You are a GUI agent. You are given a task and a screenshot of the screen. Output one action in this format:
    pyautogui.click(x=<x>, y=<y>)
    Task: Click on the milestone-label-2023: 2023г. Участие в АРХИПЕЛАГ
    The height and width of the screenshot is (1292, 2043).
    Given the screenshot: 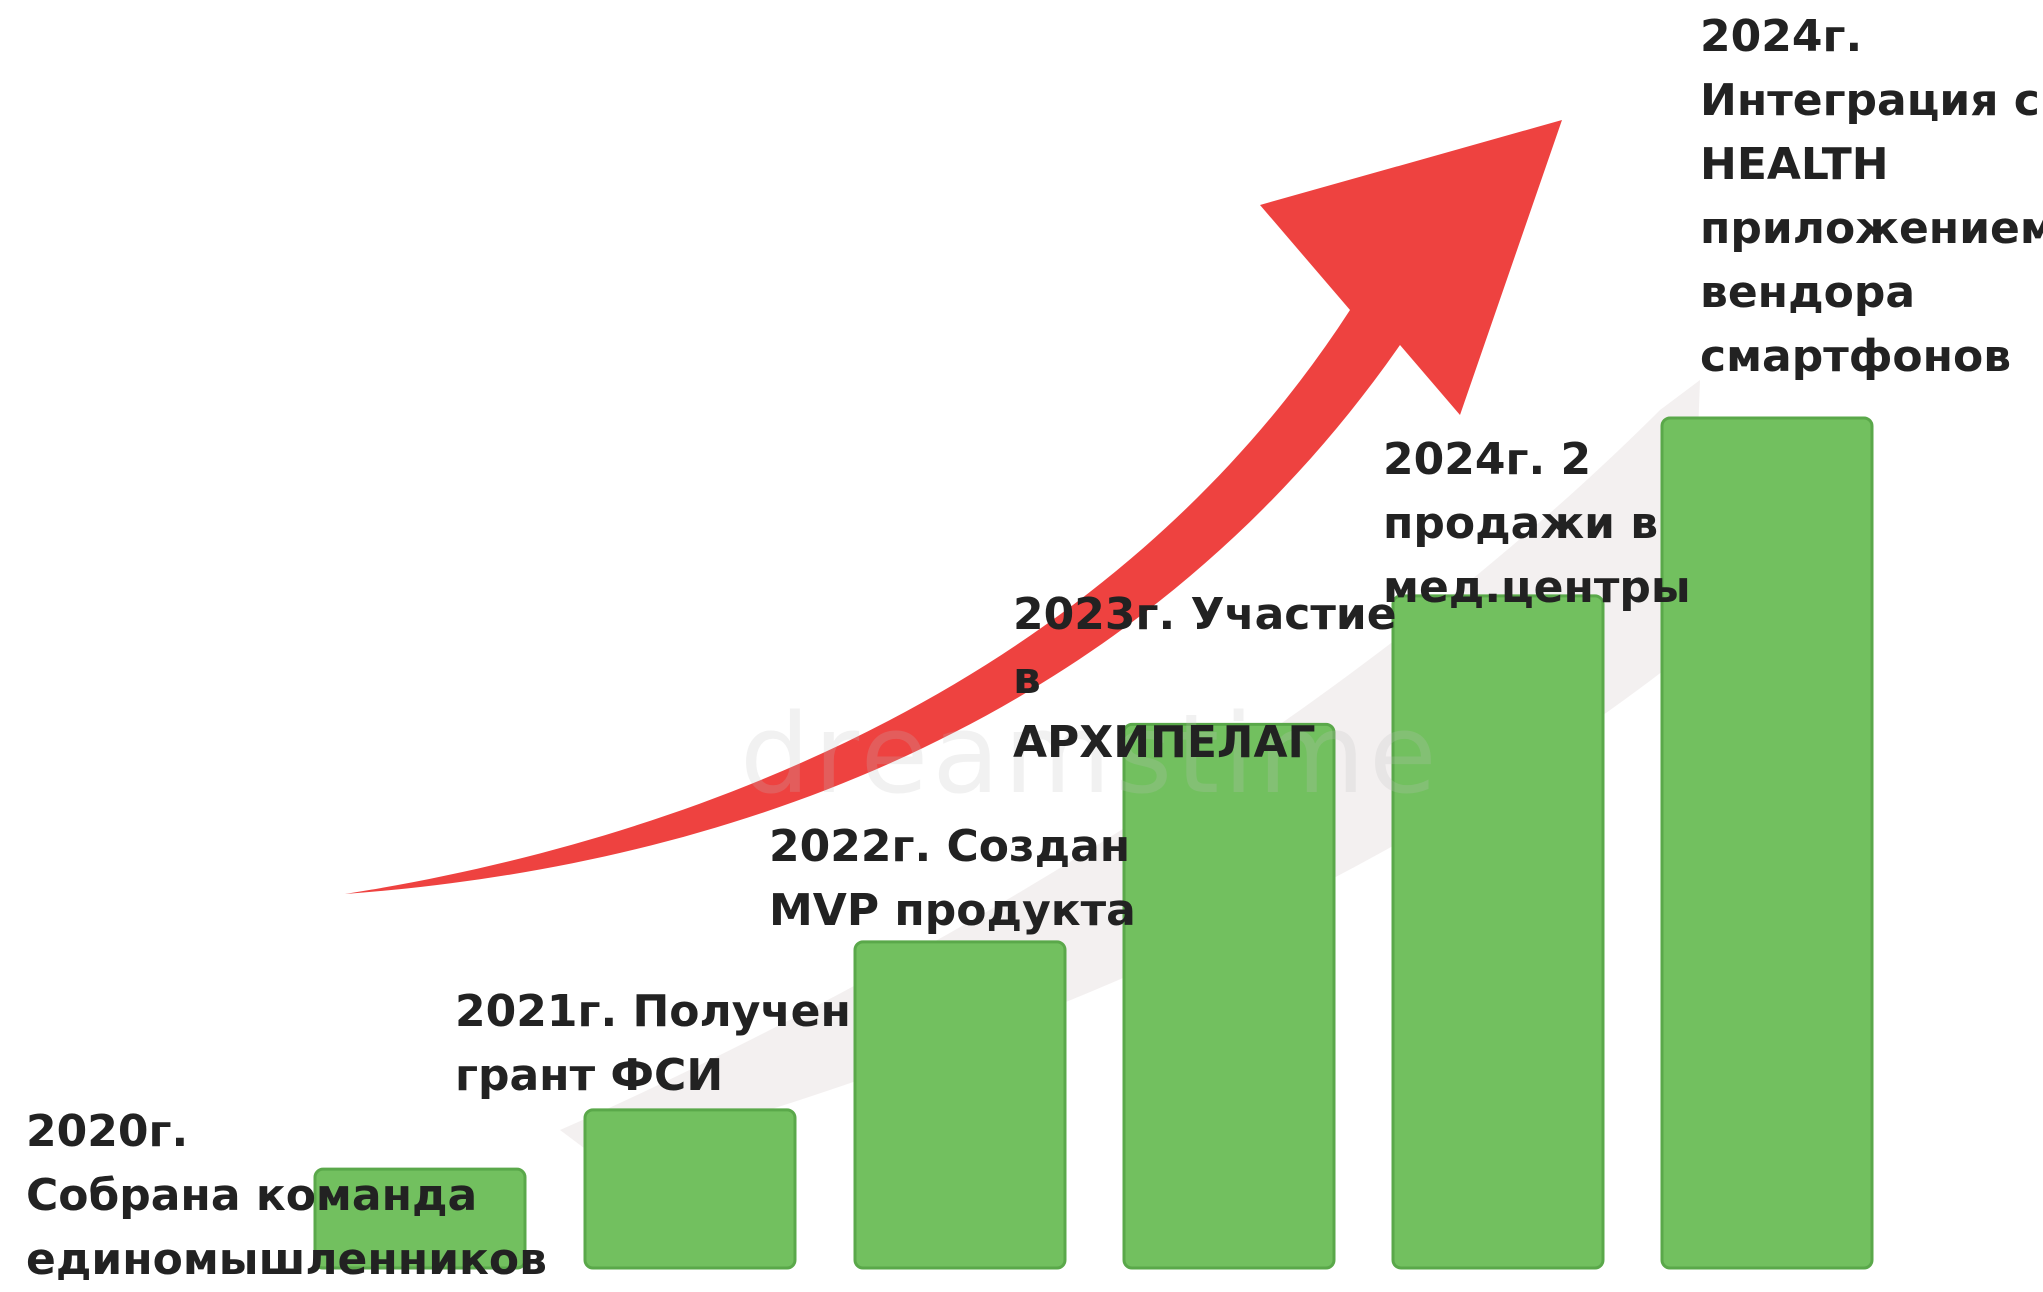 What is the action you would take?
    pyautogui.click(x=1205, y=678)
    